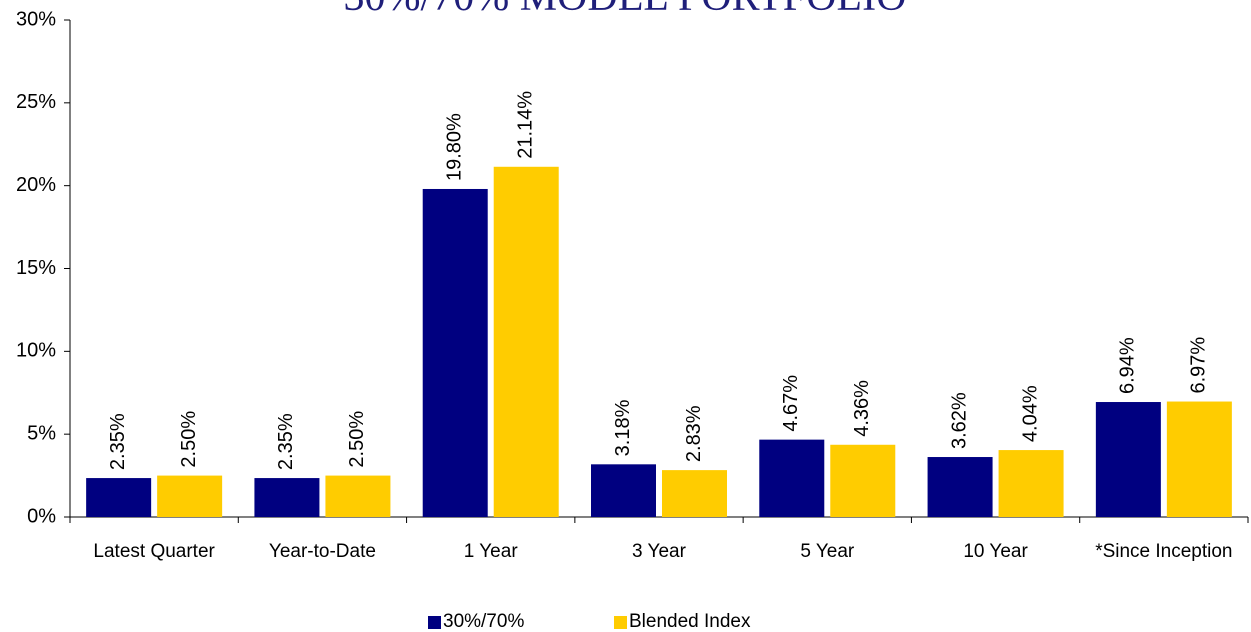 The image size is (1251, 632). I want to click on y-tick-label: 5%, so click(41, 433).